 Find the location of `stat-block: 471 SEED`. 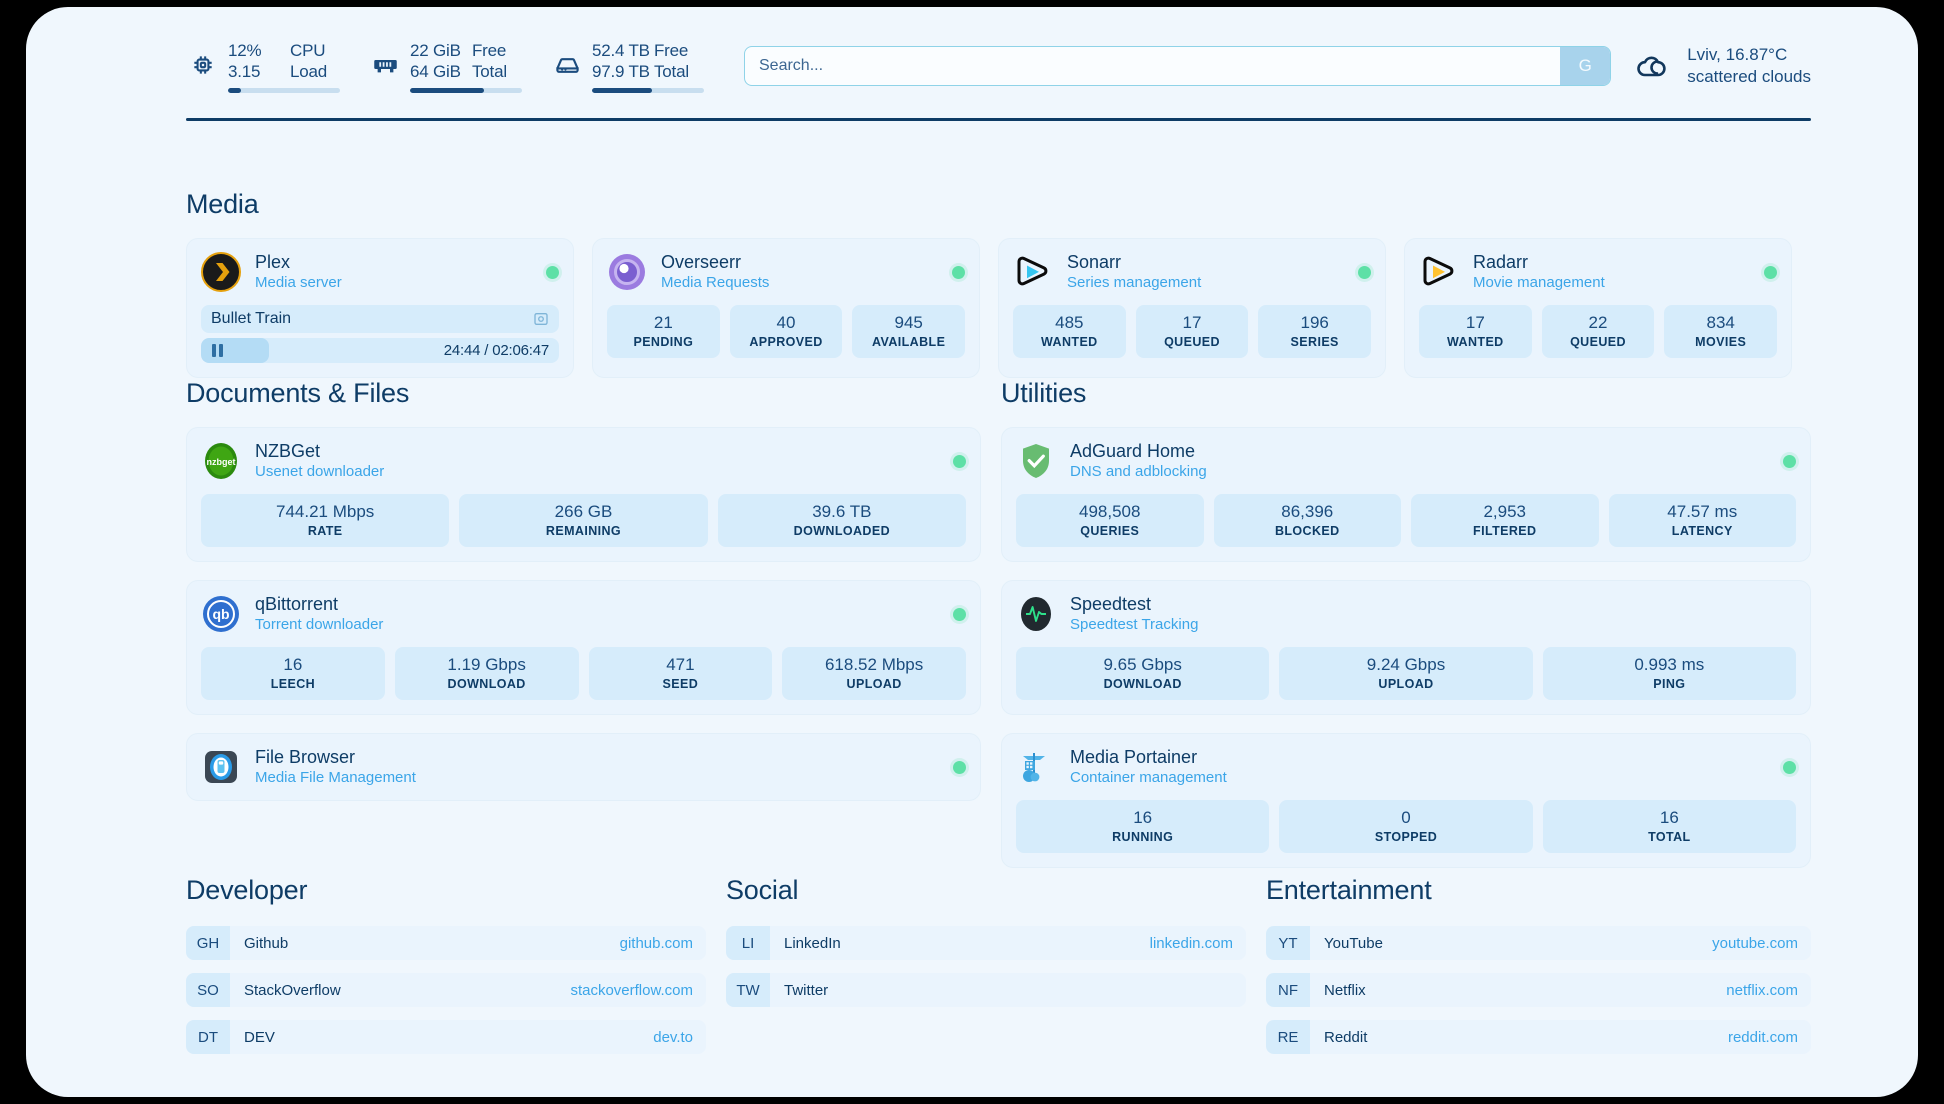

stat-block: 471 SEED is located at coordinates (680, 673).